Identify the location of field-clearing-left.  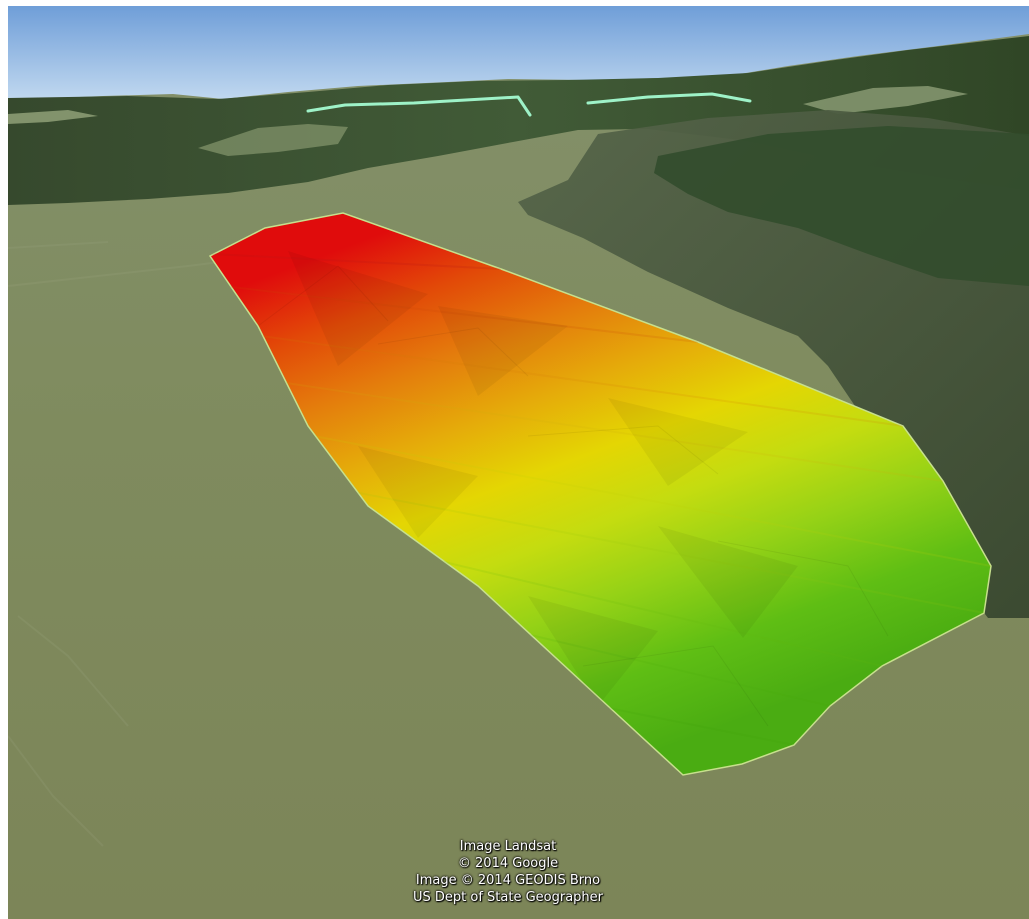
(53, 117).